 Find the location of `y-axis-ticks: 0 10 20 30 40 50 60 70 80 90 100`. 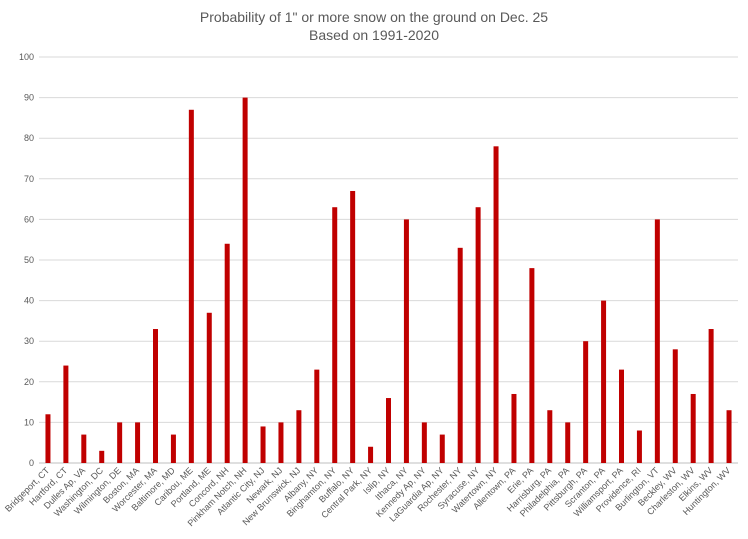

y-axis-ticks: 0 10 20 30 40 50 60 70 80 90 100 is located at coordinates (26, 260).